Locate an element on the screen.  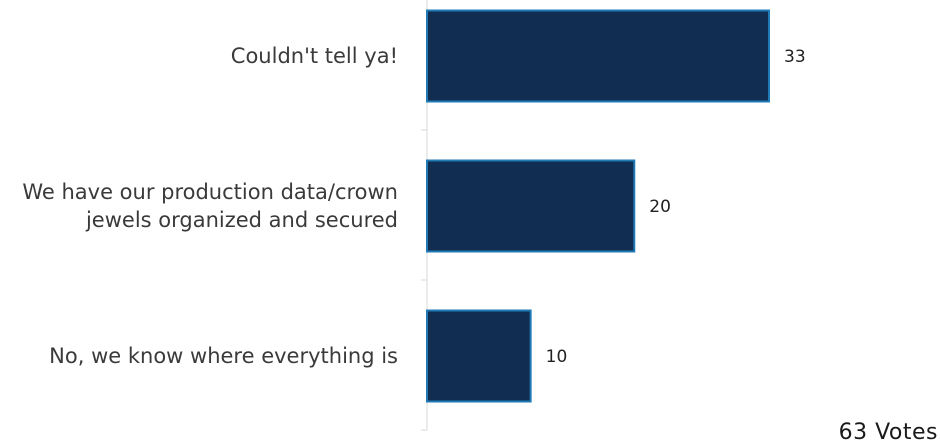
category-label: No, we know where everything is is located at coordinates (223, 356).